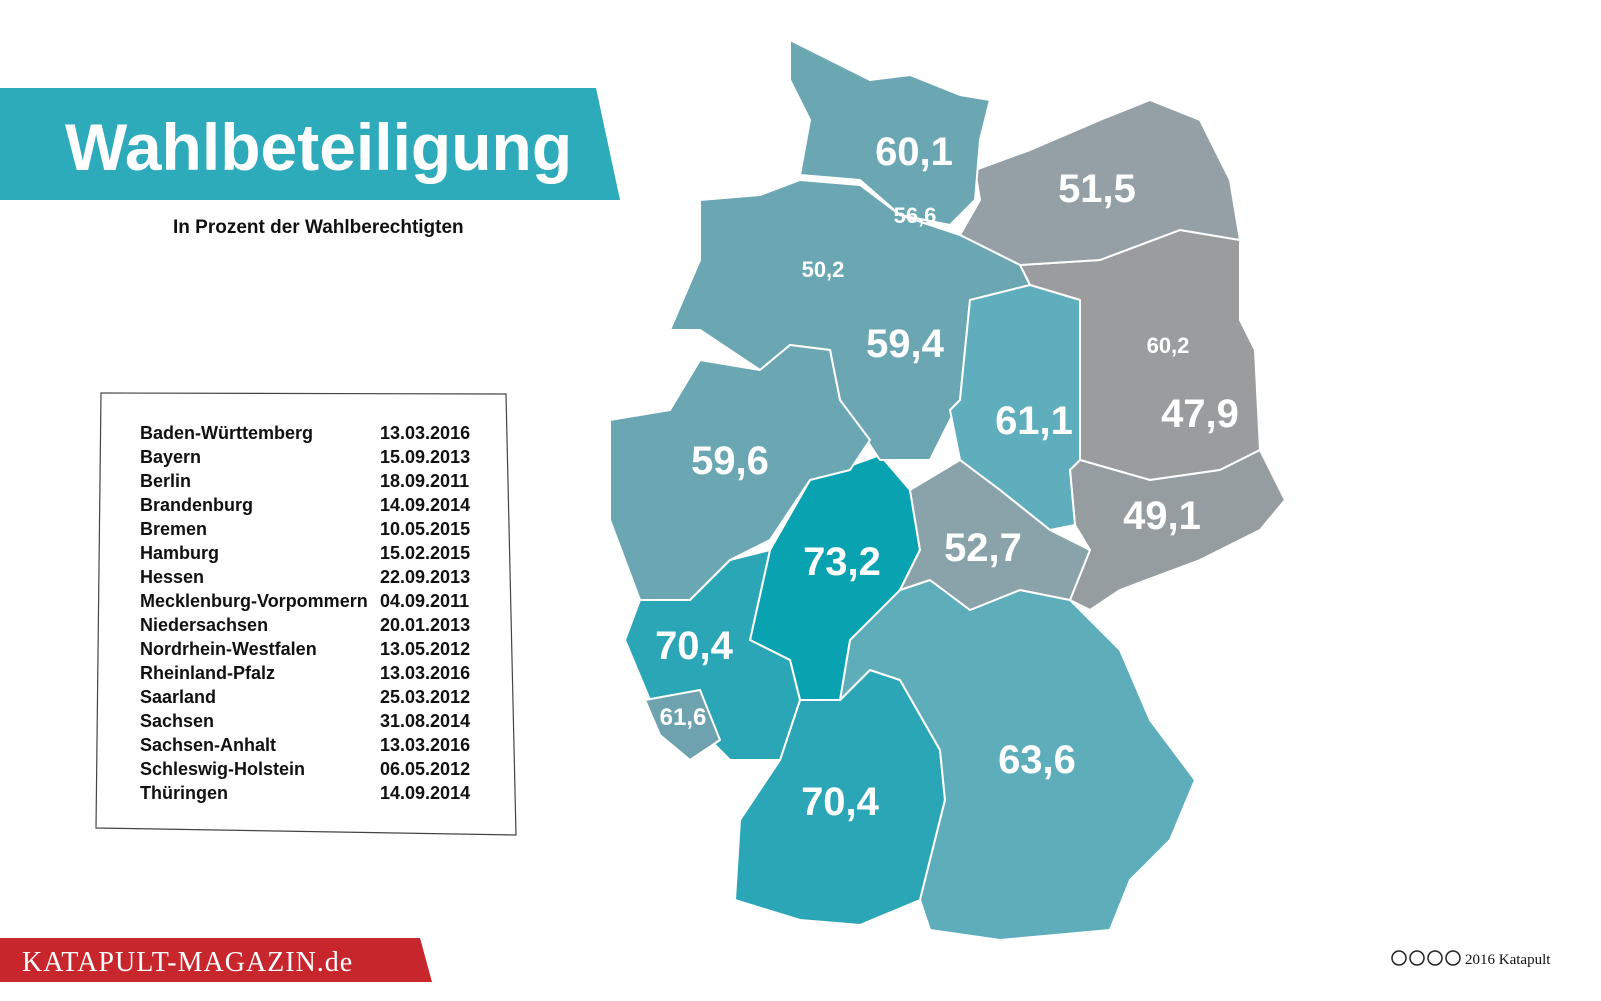 The image size is (1601, 1001). Describe the element at coordinates (425, 553) in the screenshot. I see `election-date: 15.02.2015` at that location.